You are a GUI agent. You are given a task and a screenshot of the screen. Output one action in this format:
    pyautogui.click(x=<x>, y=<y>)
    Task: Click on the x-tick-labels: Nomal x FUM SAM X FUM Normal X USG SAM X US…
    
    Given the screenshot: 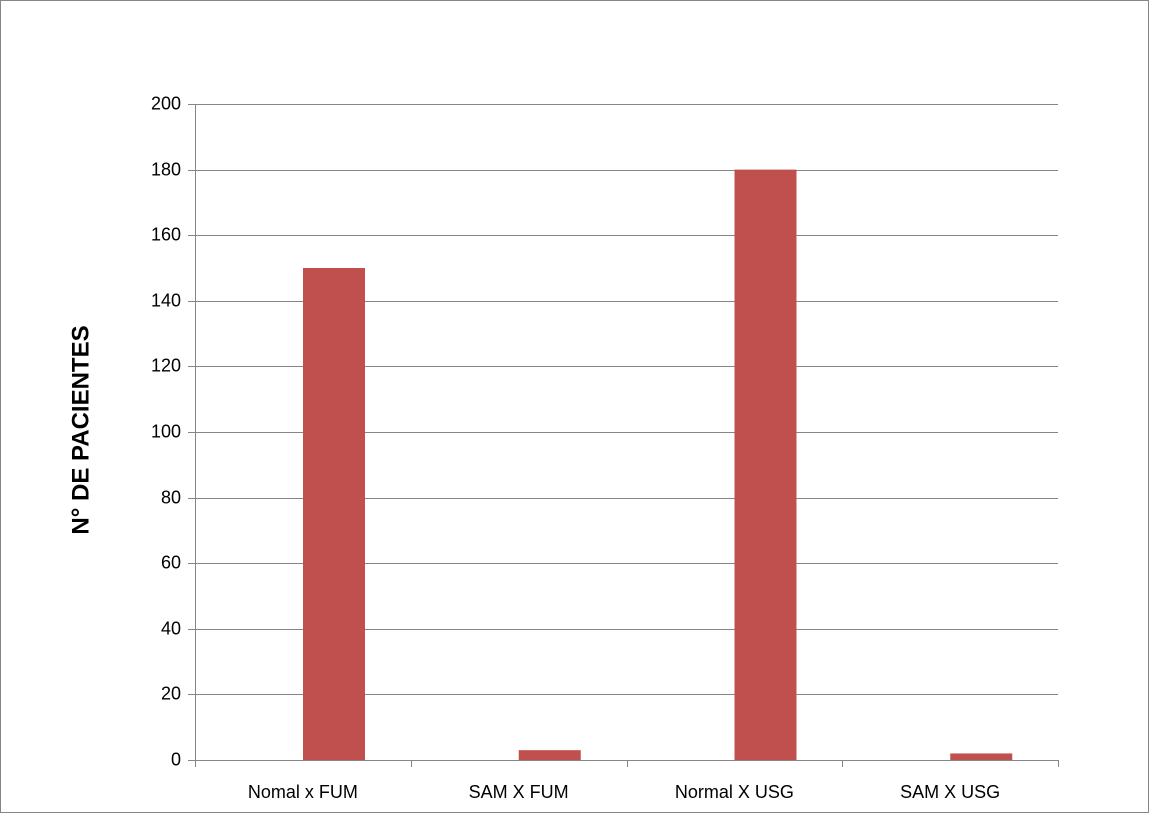 What is the action you would take?
    pyautogui.click(x=624, y=792)
    